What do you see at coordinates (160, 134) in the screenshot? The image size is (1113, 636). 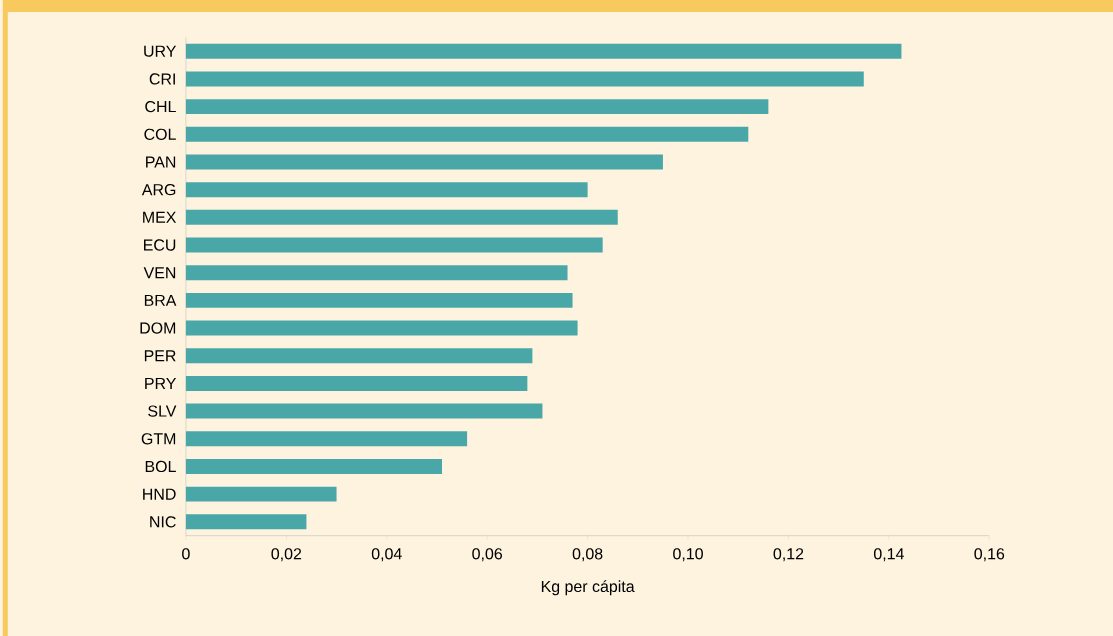 I see `y-tick-label: COL` at bounding box center [160, 134].